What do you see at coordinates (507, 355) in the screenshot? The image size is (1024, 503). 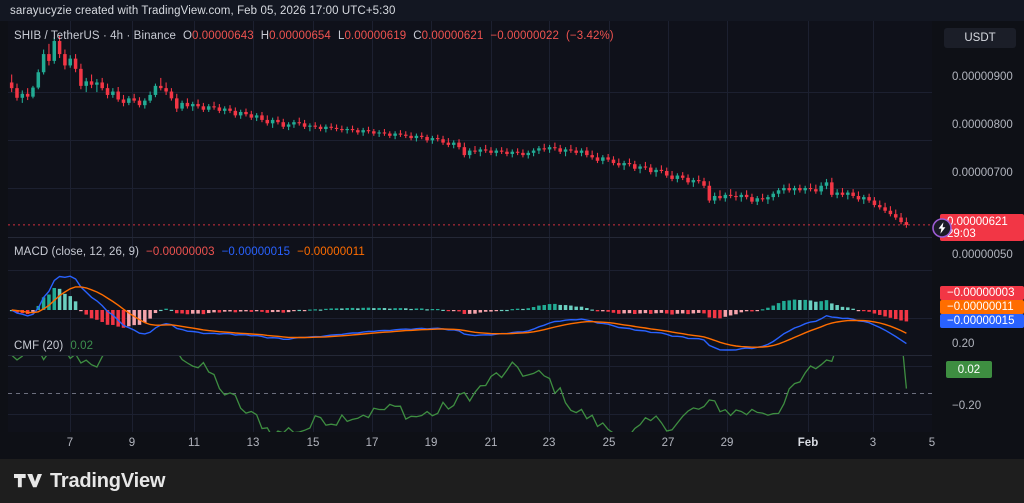 I see `pane-separator-macd-cmf` at bounding box center [507, 355].